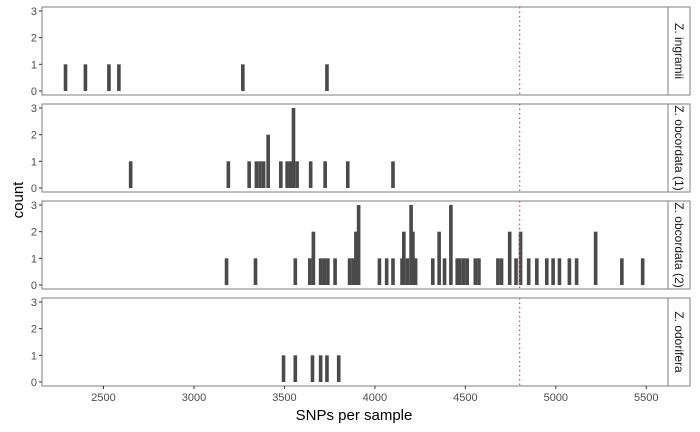 The width and height of the screenshot is (700, 432). I want to click on x-tick-label: 3500, so click(284, 398).